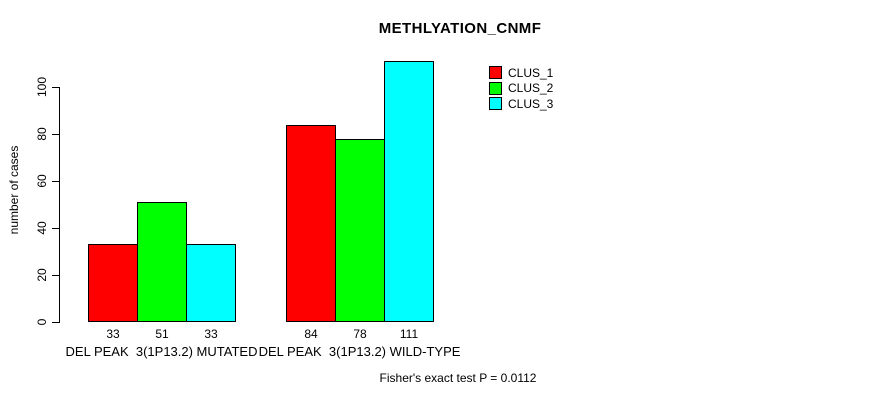 The height and width of the screenshot is (400, 890). Describe the element at coordinates (162, 262) in the screenshot. I see `bar-clus_2-group1` at that location.